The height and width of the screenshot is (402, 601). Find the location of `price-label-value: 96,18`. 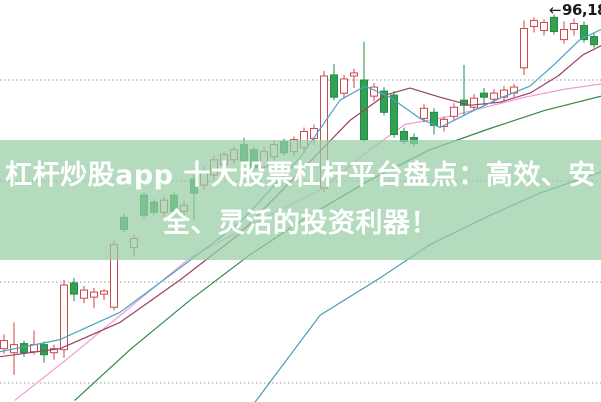

price-label-value: 96,18 is located at coordinates (581, 10).